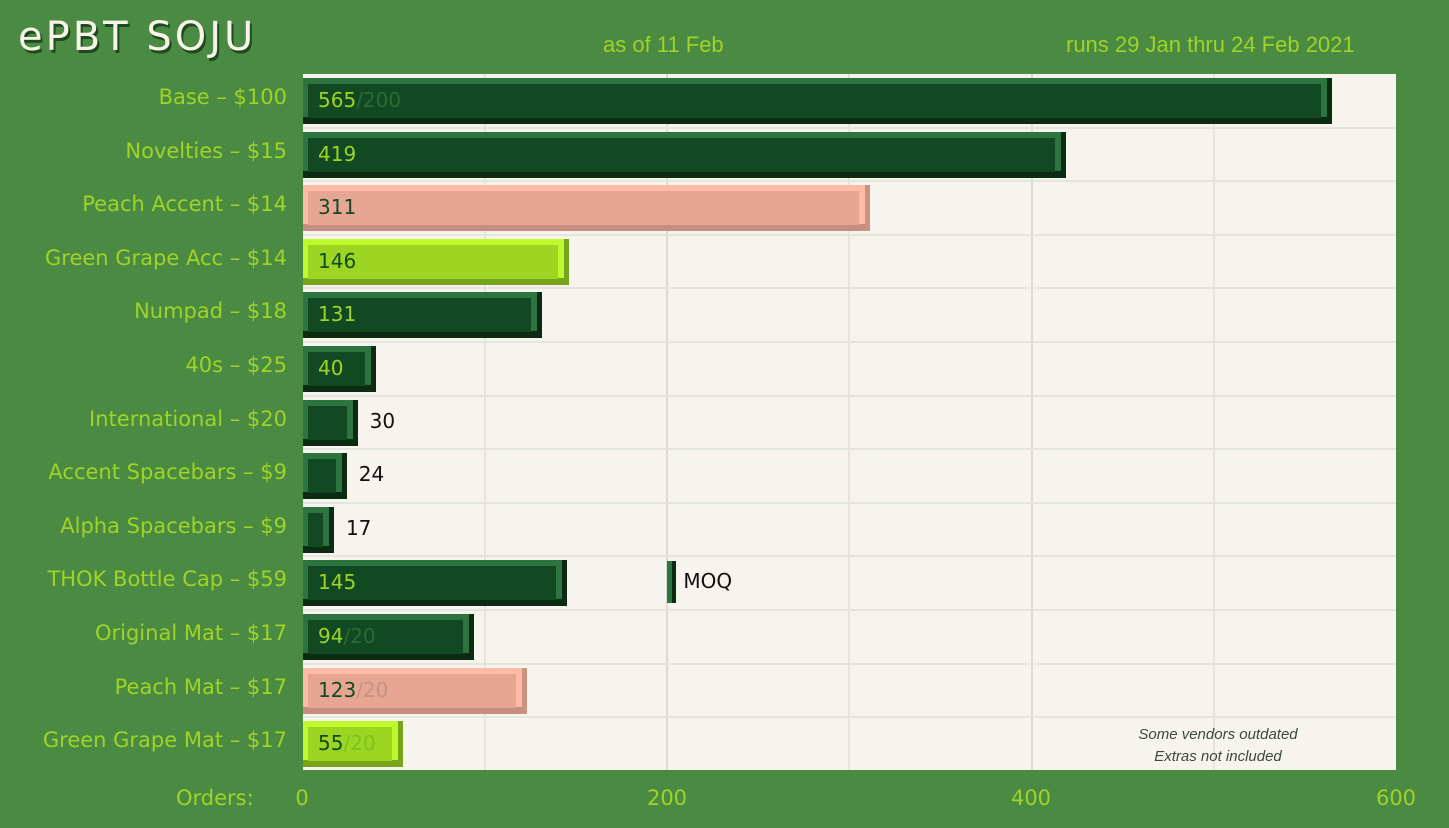  Describe the element at coordinates (337, 100) in the screenshot. I see `order-count: 565` at that location.